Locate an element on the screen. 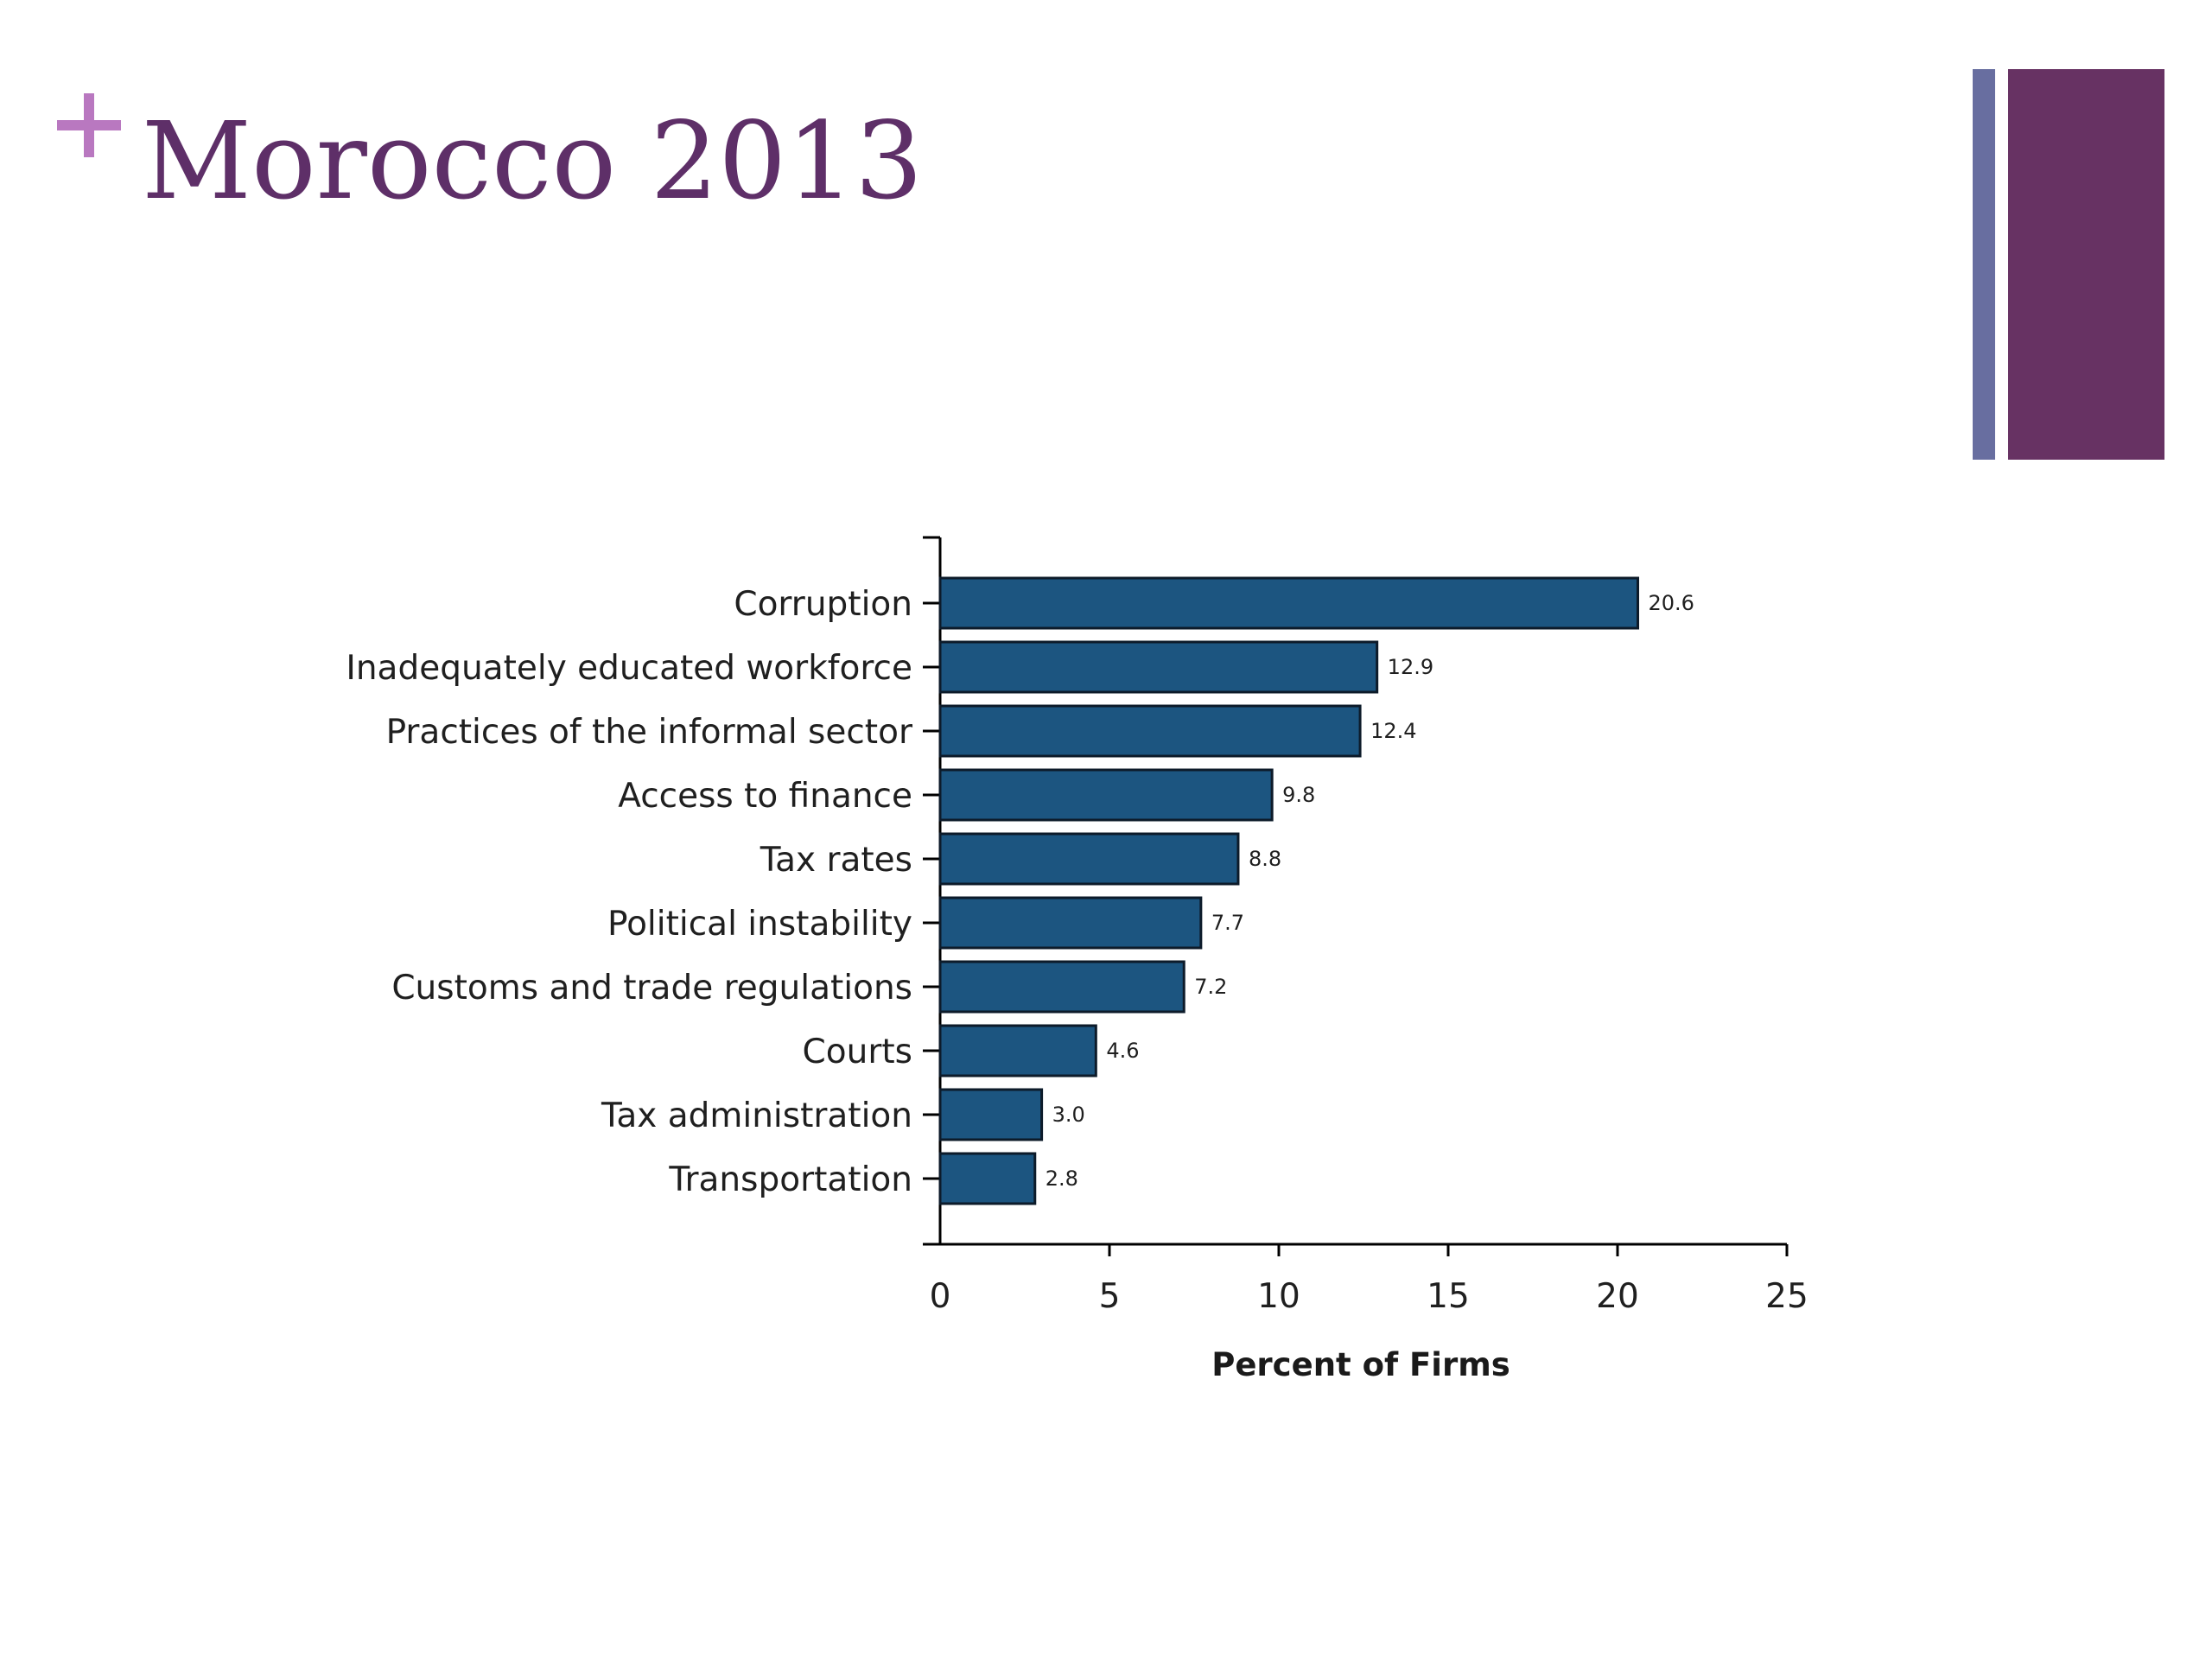 The height and width of the screenshot is (1659, 2212). x-axis-ticks: 0 5 10 15 20 25 is located at coordinates (1369, 1280).